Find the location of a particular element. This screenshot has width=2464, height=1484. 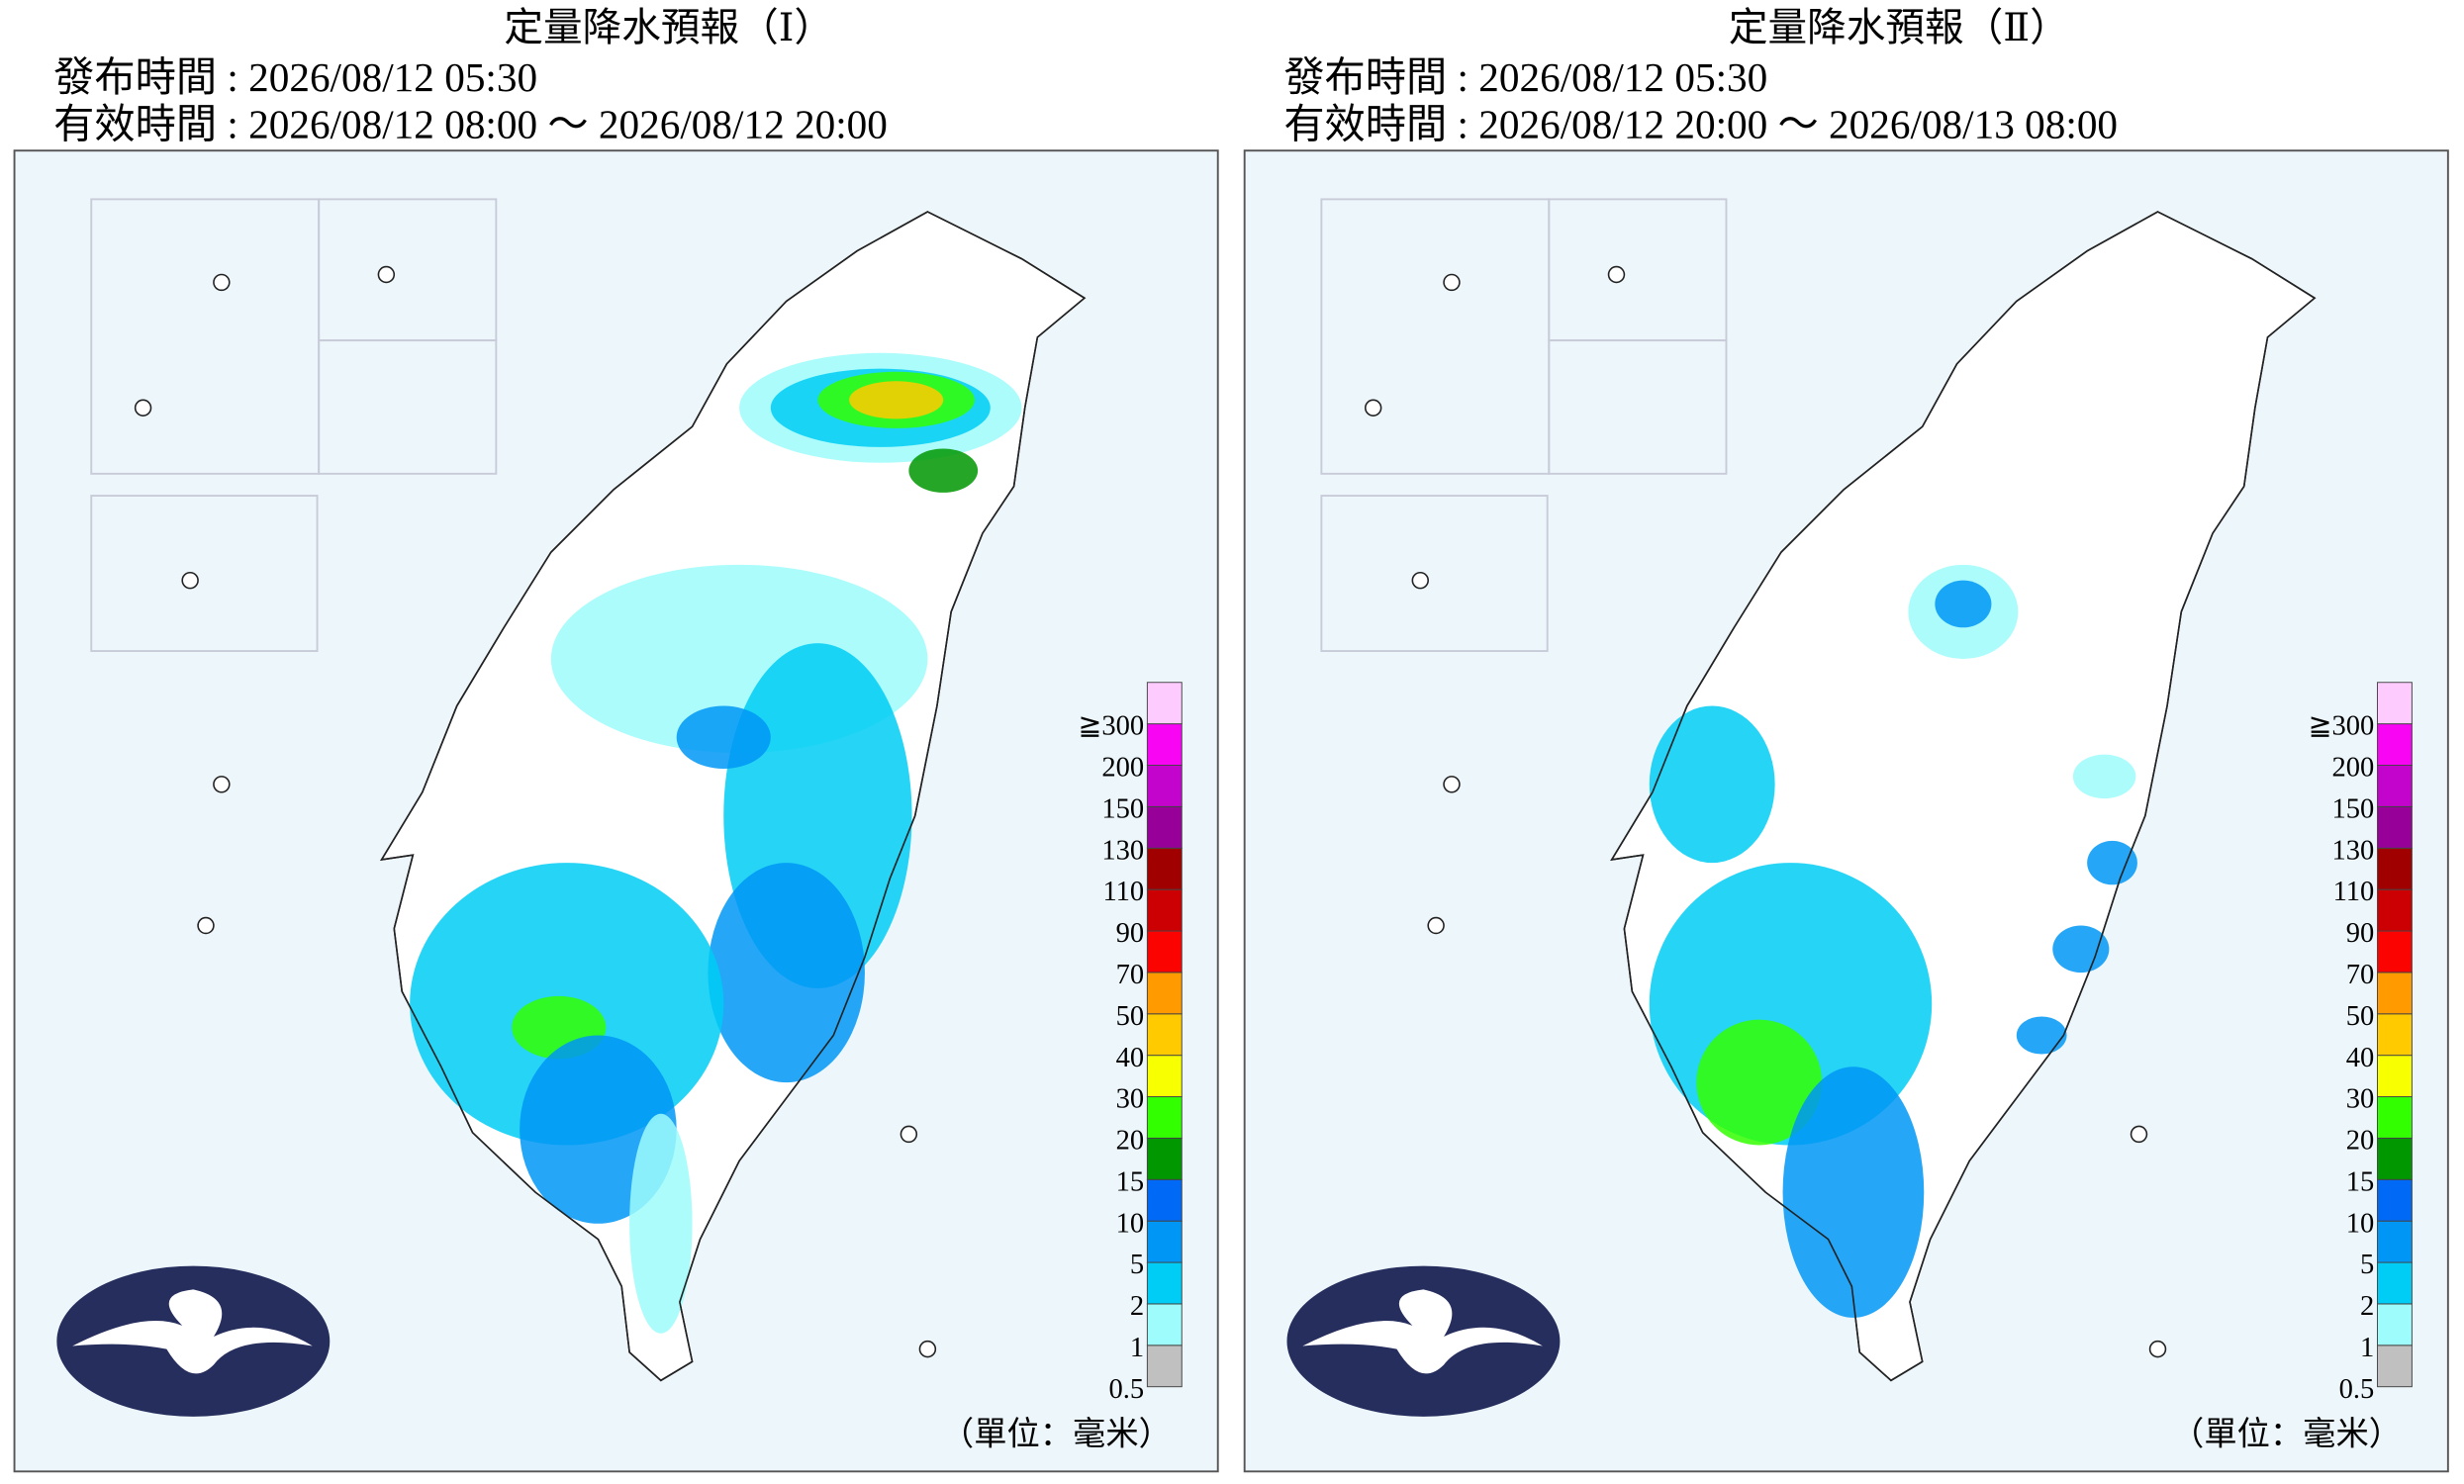

legend-label: 30 is located at coordinates (2360, 1099).